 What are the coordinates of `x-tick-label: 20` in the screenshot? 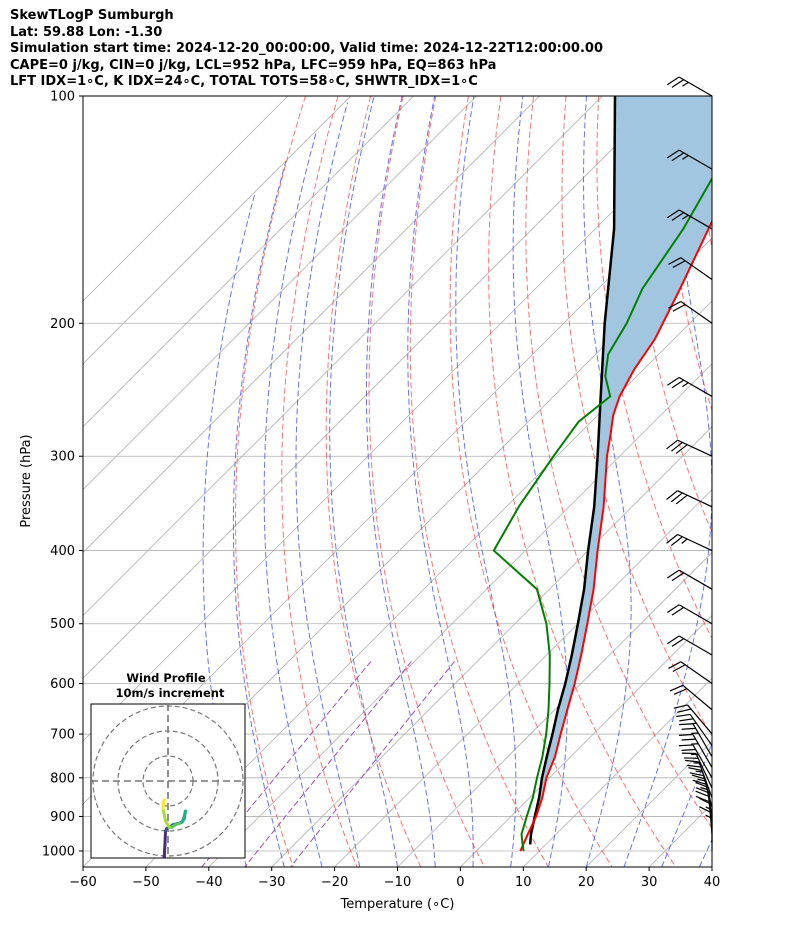 It's located at (586, 882).